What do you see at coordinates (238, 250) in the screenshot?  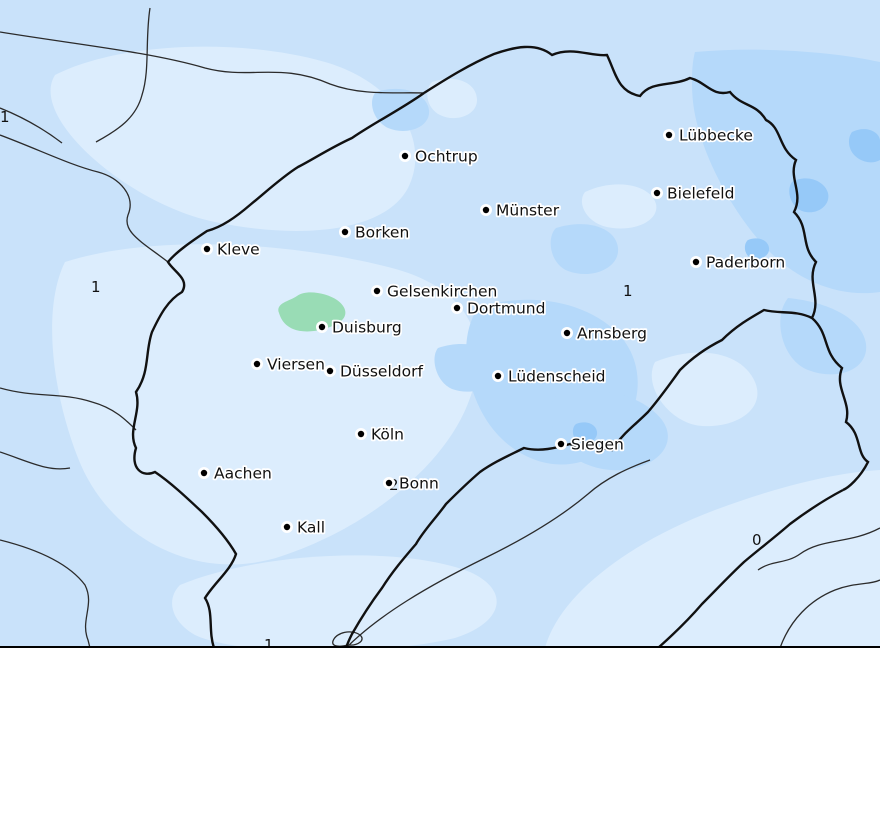 I see `city-label: Kleve` at bounding box center [238, 250].